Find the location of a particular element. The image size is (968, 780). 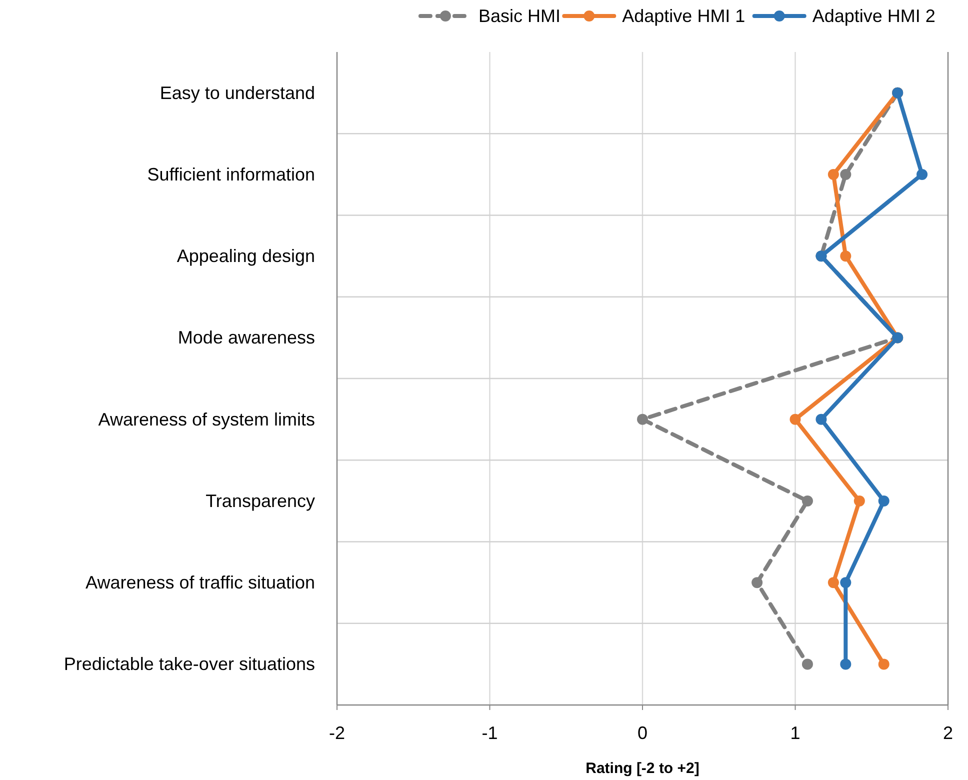

x-tick-label: -2 is located at coordinates (337, 733).